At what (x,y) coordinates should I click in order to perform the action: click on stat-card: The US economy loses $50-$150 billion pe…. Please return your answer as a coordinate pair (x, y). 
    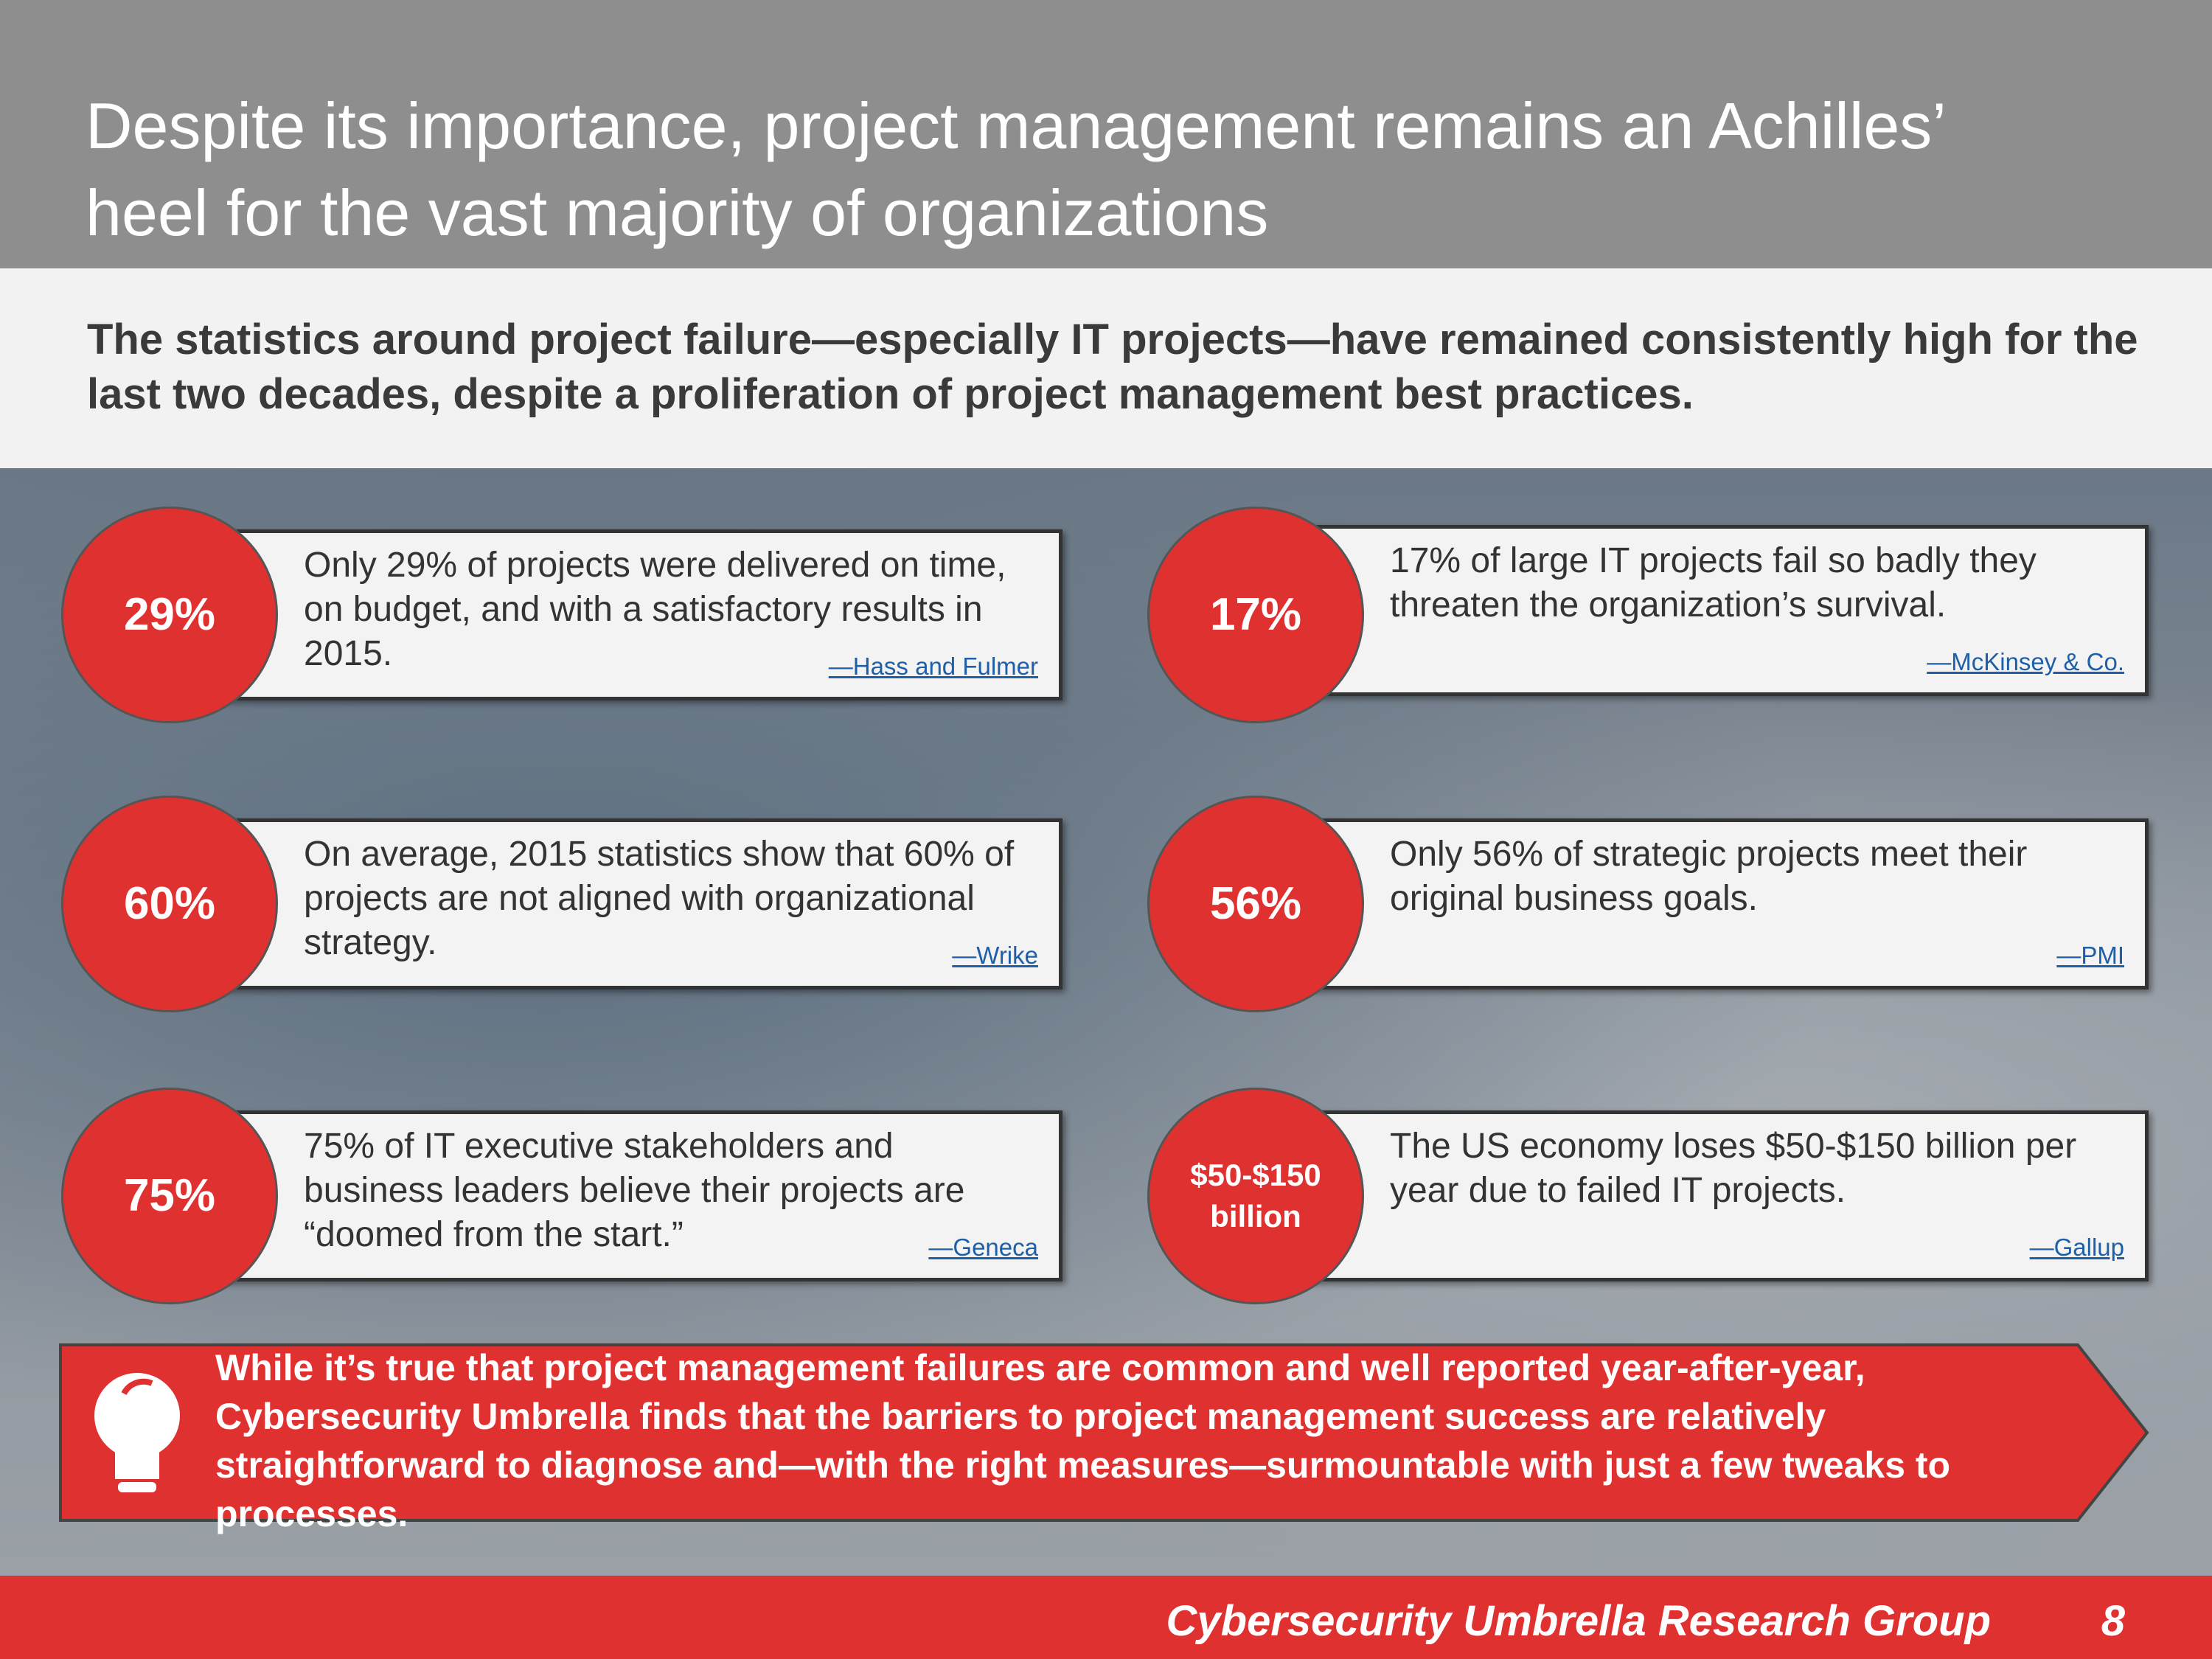
    Looking at the image, I should click on (1727, 1195).